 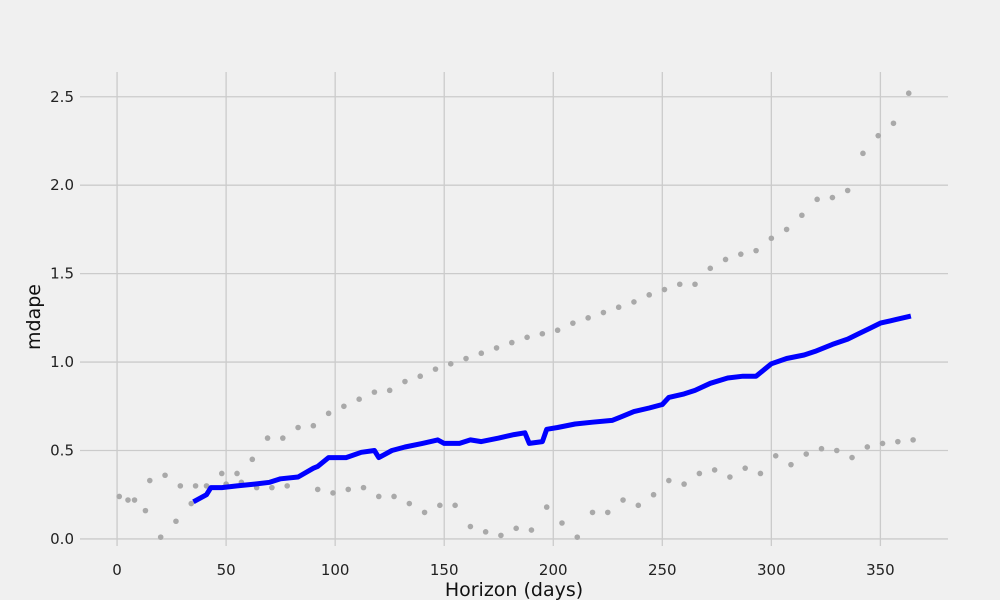 I want to click on x-tick-label: 100, so click(x=335, y=570).